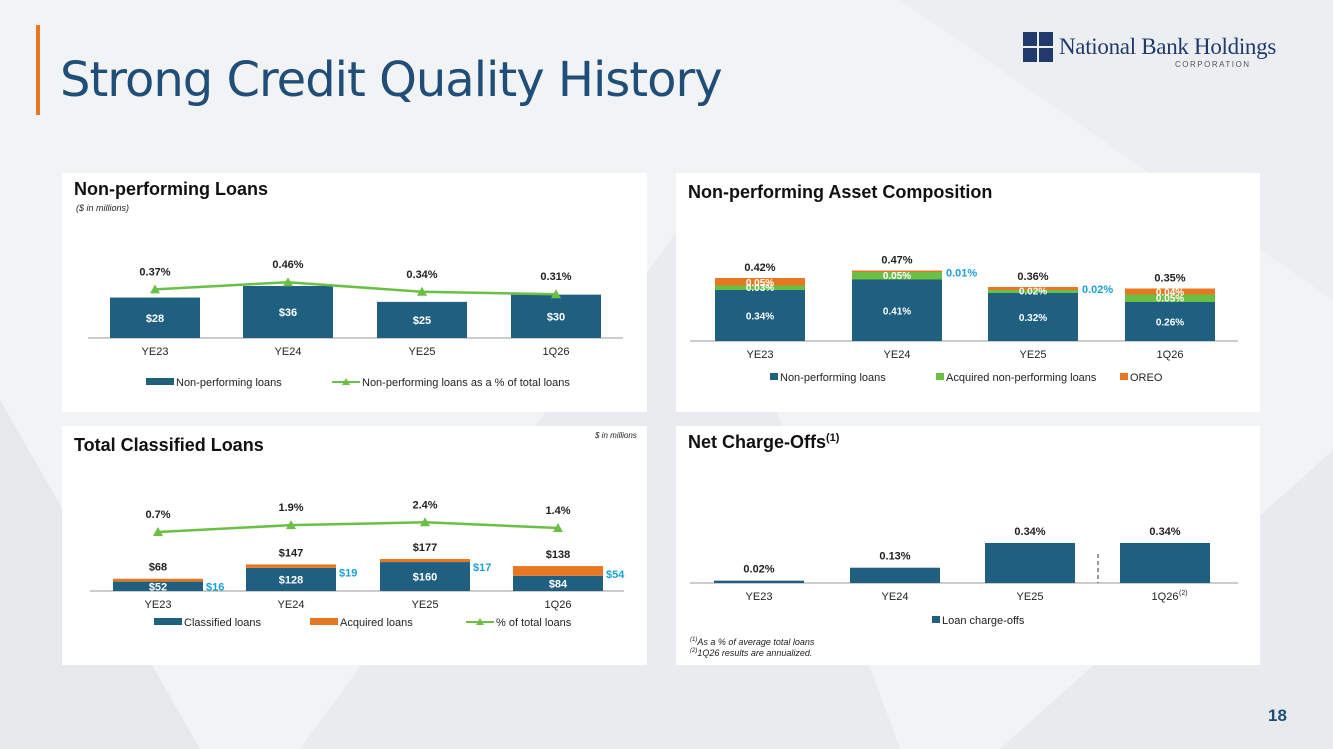 This screenshot has width=1333, height=749. I want to click on npl-subtitle: ($ in millions), so click(103, 208).